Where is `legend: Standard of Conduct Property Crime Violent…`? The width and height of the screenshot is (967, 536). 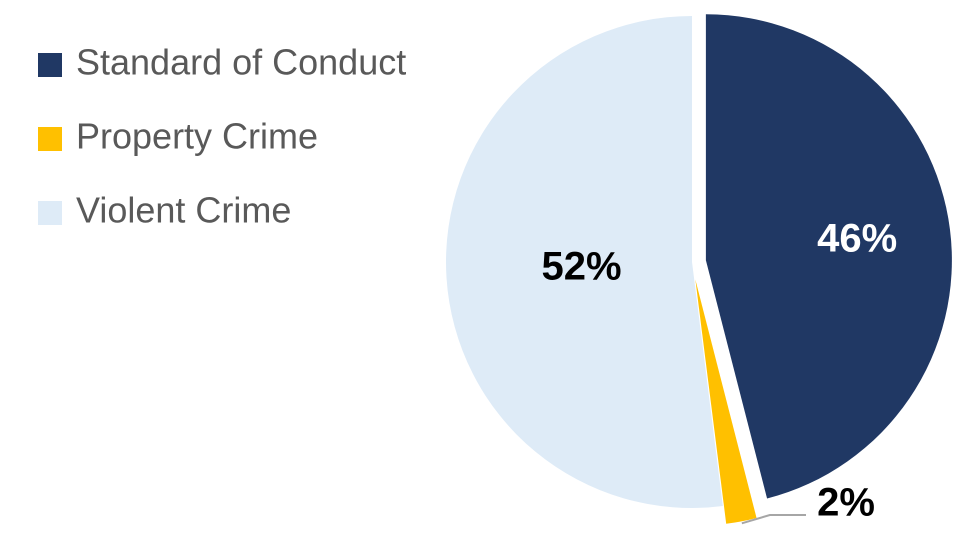 legend: Standard of Conduct Property Crime Violent… is located at coordinates (222, 136).